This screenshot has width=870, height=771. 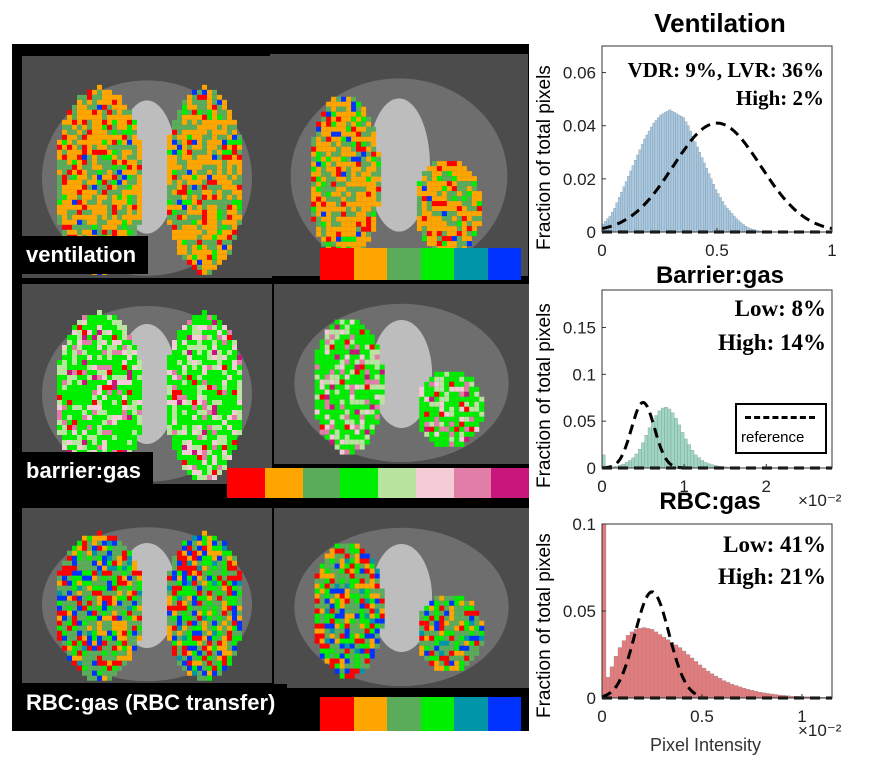 I want to click on y-tick-label: 0.15, so click(x=579, y=327).